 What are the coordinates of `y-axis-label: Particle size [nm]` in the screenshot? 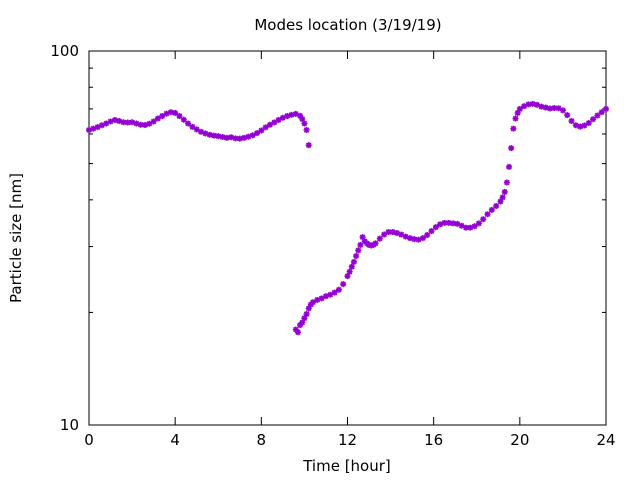 It's located at (16, 238).